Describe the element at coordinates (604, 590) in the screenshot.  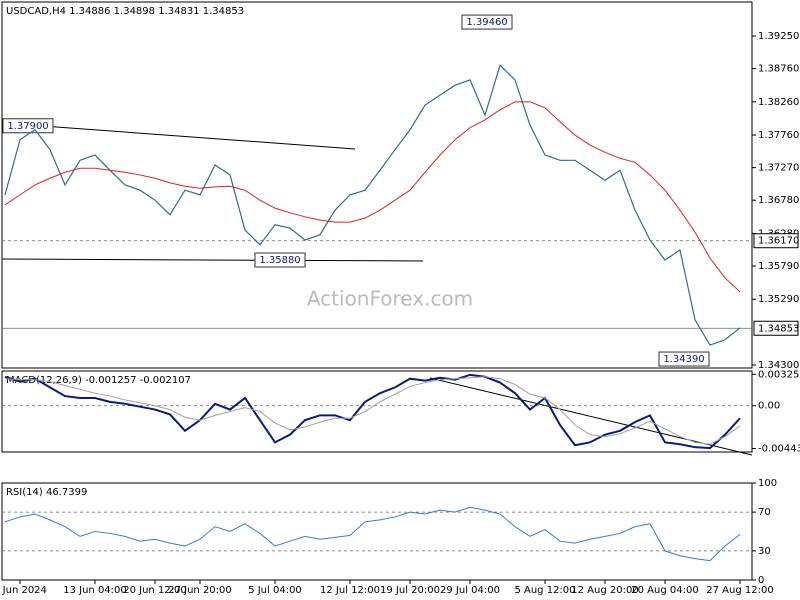
I see `x-tick-label: 12 Aug 20:00` at that location.